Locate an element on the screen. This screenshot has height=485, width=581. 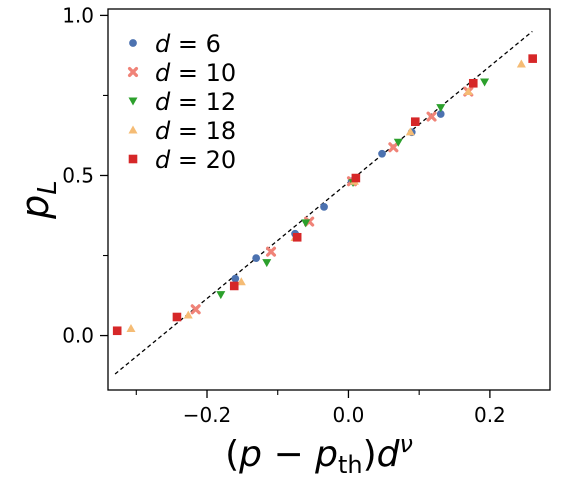
y-label-sub: L is located at coordinates (48, 187).